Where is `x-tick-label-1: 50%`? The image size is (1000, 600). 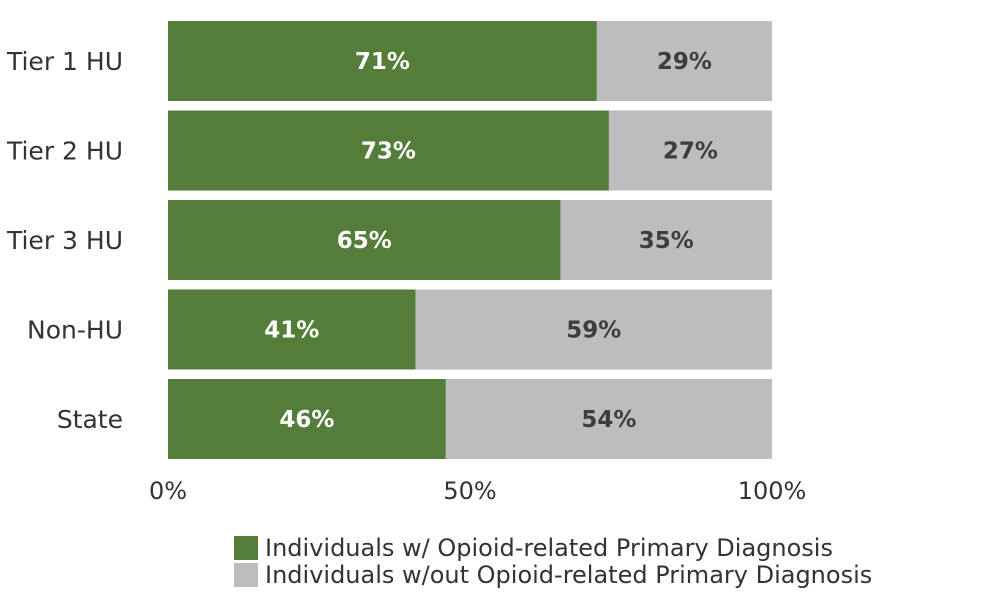
x-tick-label-1: 50% is located at coordinates (469, 491).